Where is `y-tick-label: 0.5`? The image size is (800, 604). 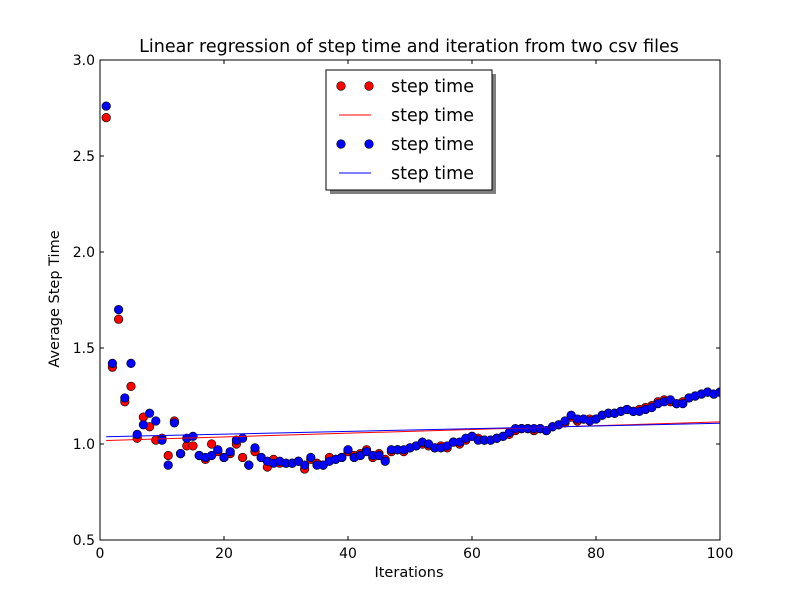
y-tick-label: 0.5 is located at coordinates (84, 541).